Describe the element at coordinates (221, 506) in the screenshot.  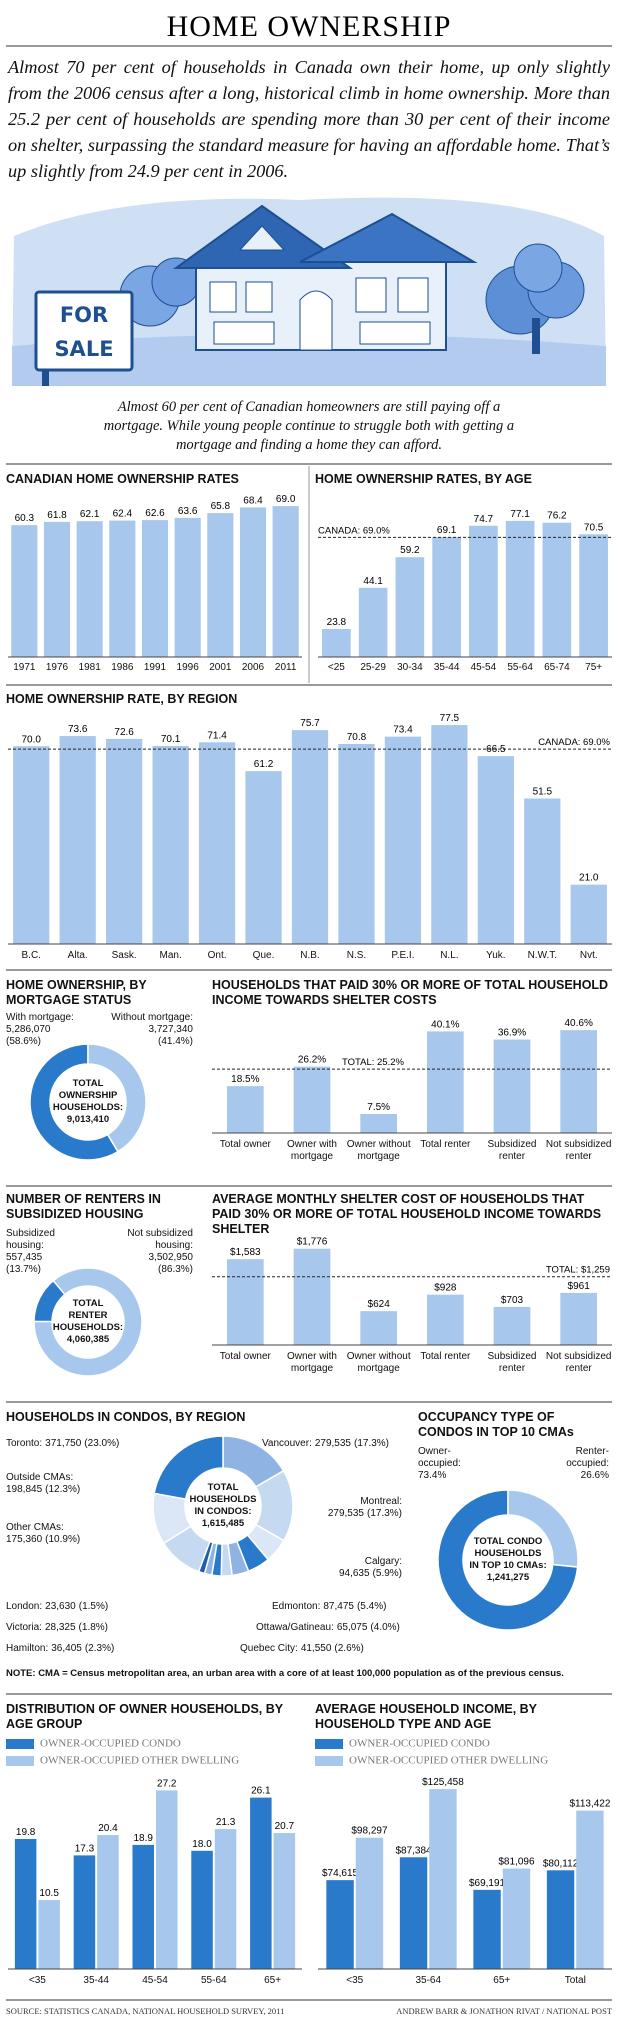
I see `value-label: 65.8` at that location.